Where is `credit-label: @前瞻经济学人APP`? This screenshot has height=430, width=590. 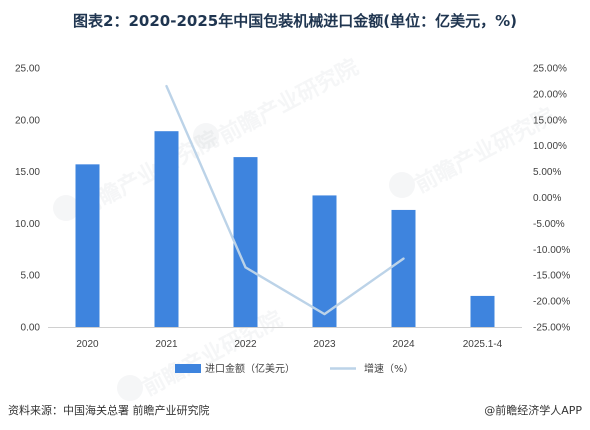
credit-label: @前瞻经济学人APP is located at coordinates (533, 410).